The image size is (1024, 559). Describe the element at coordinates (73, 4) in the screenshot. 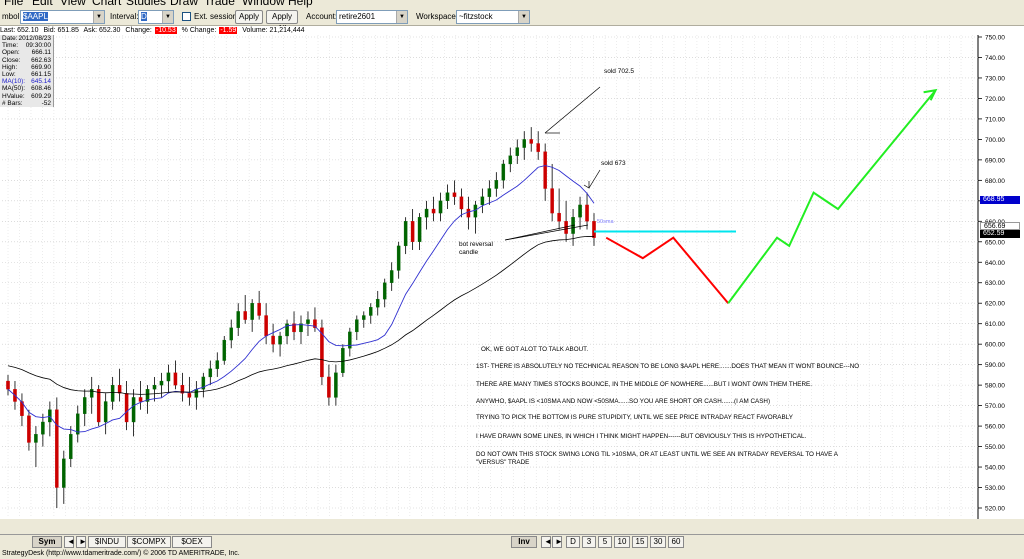

I see `menu-view: View` at that location.